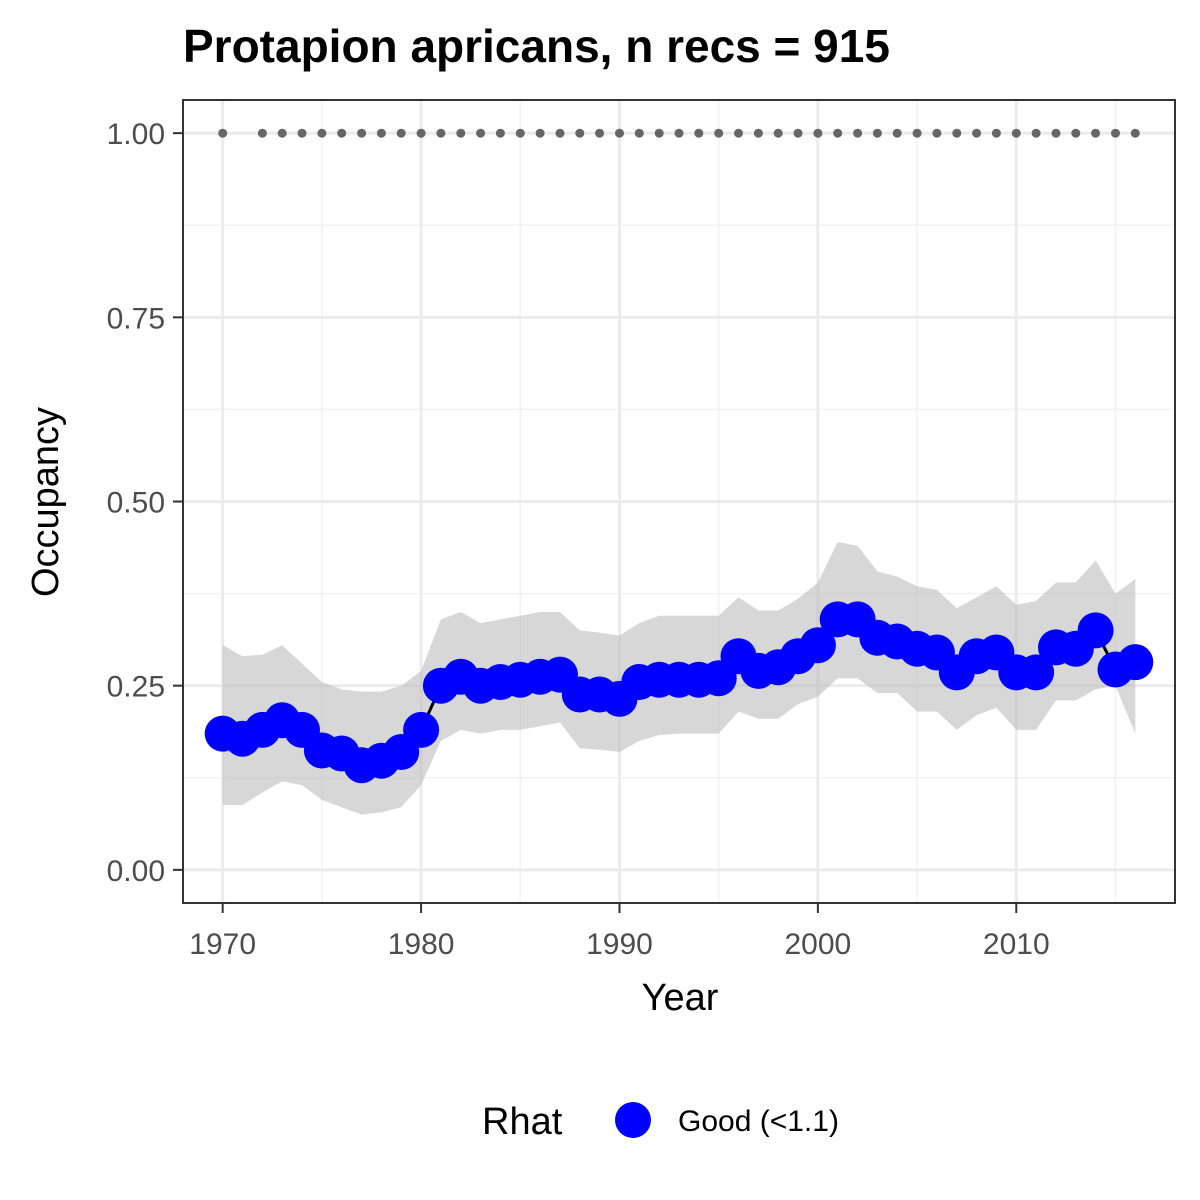 This screenshot has width=1200, height=1200. Describe the element at coordinates (136, 318) in the screenshot. I see `y-tick-label: 0.75` at that location.